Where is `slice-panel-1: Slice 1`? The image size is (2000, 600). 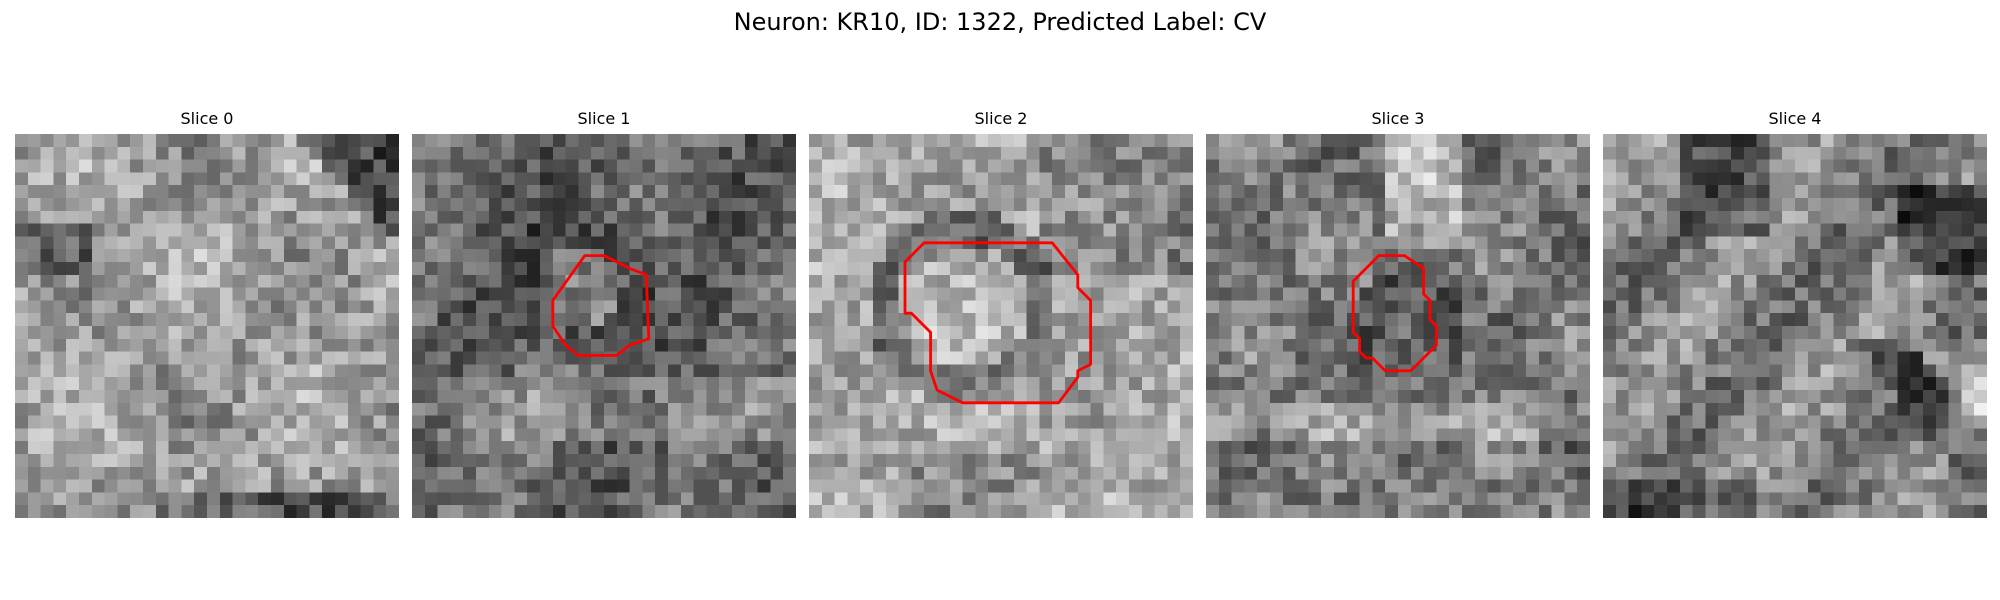
slice-panel-1: Slice 1 is located at coordinates (604, 313).